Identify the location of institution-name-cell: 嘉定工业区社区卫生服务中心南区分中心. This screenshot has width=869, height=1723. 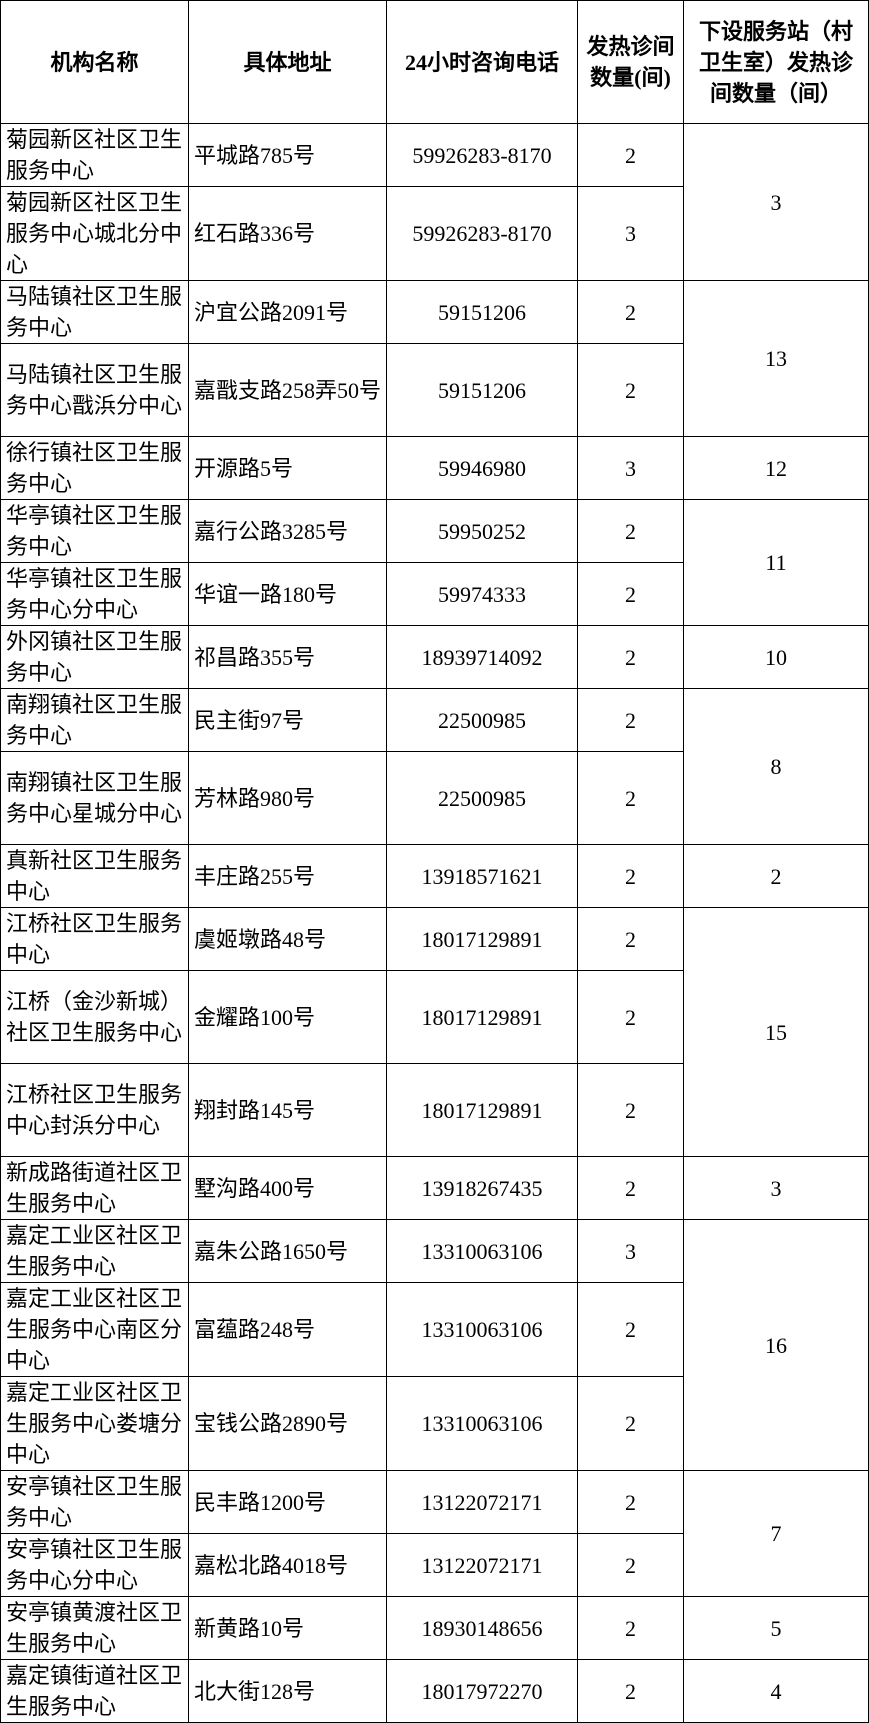
(94, 1329).